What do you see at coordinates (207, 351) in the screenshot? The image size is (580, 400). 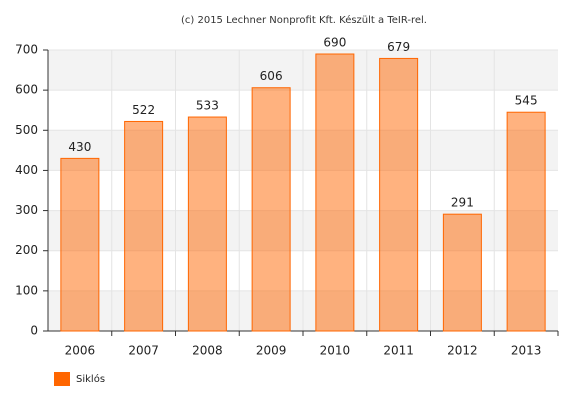 I see `x-tick-label: 2008` at bounding box center [207, 351].